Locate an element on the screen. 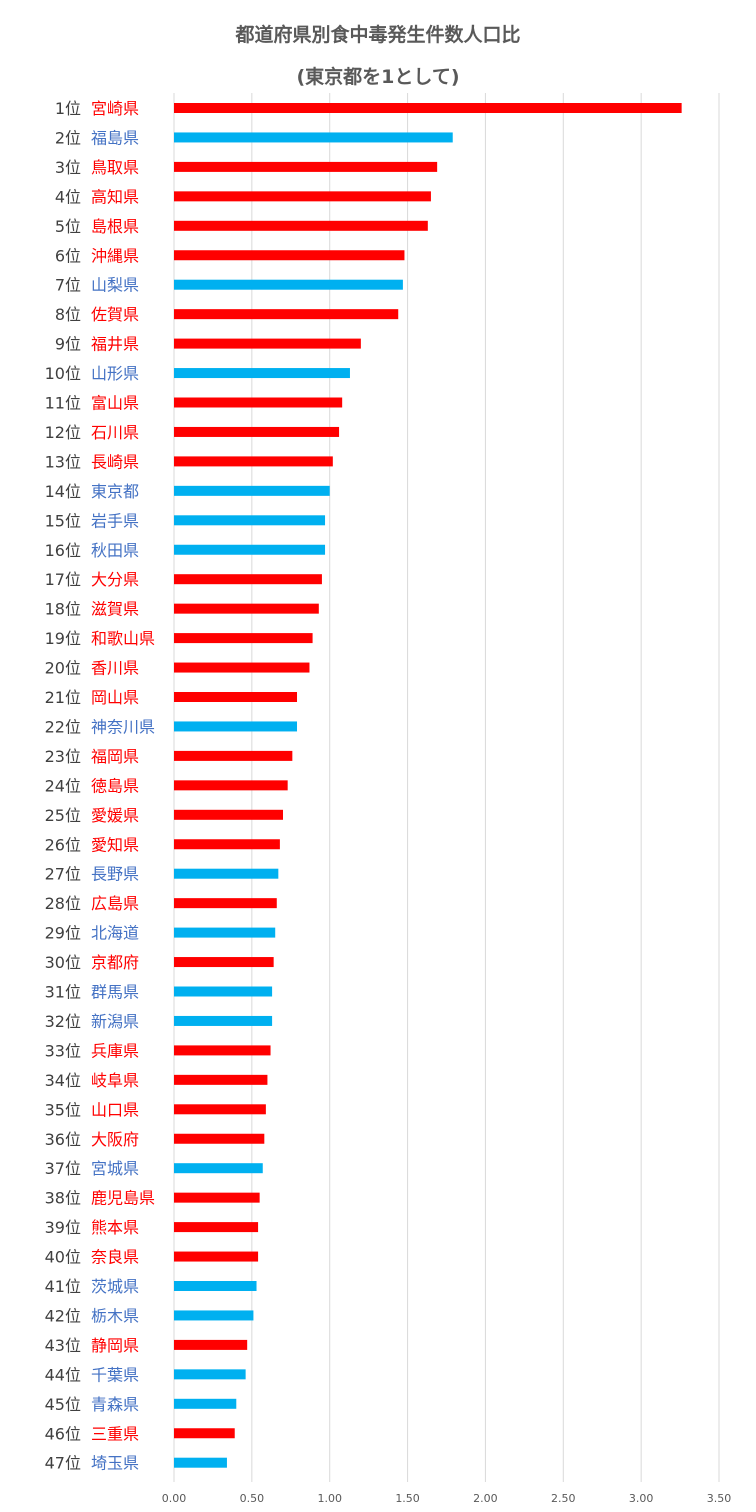  x-tick-label: 0.00 is located at coordinates (174, 1498).